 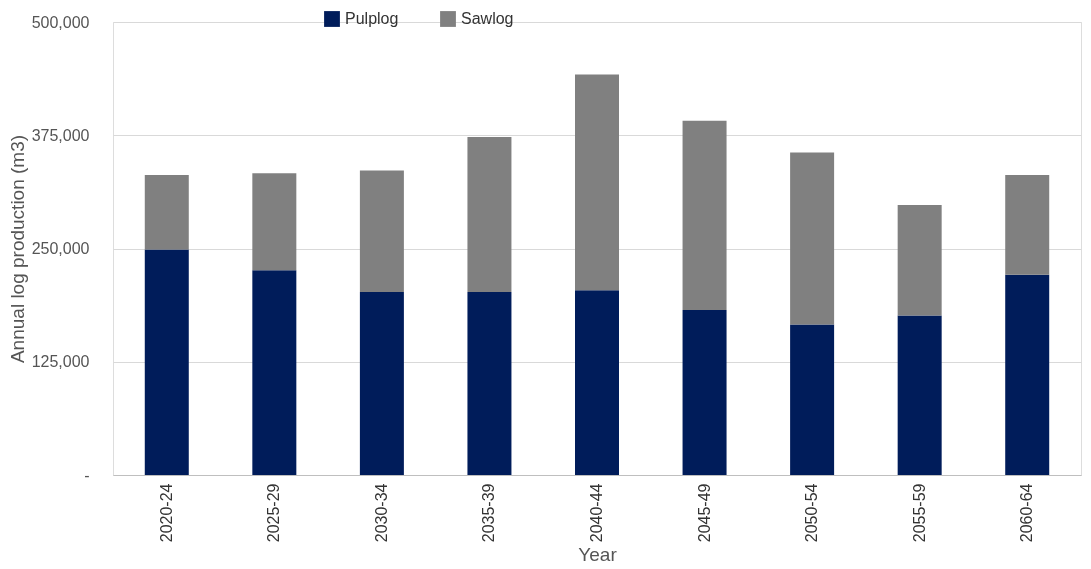 What do you see at coordinates (60, 22) in the screenshot?
I see `y-tick-label: 500,000` at bounding box center [60, 22].